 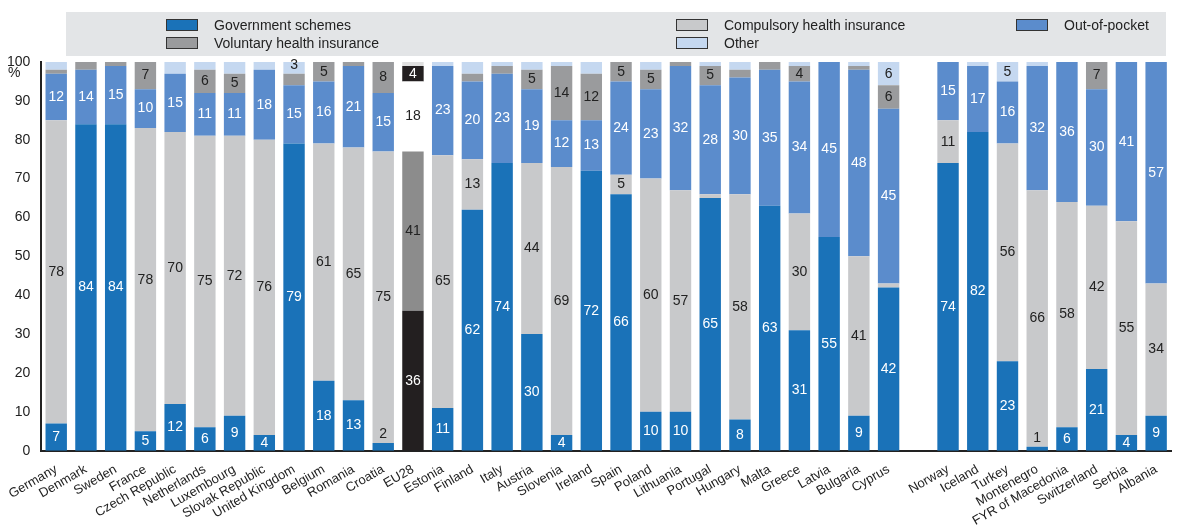 I want to click on data-label: 16, so click(x=323, y=111).